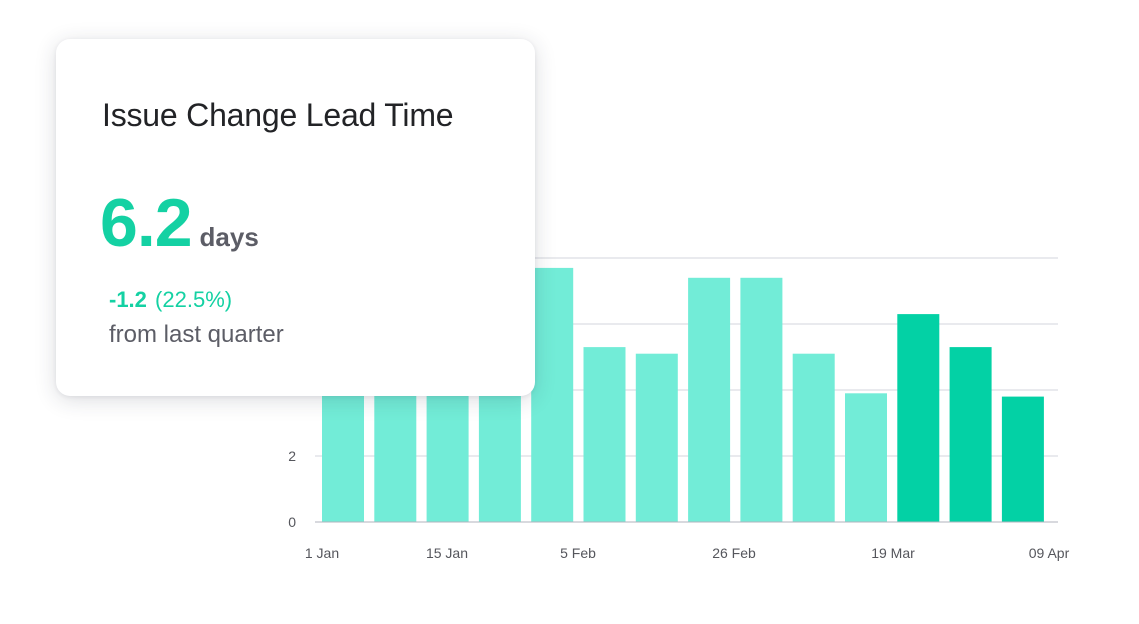  I want to click on comparison-text: from last quarter, so click(196, 334).